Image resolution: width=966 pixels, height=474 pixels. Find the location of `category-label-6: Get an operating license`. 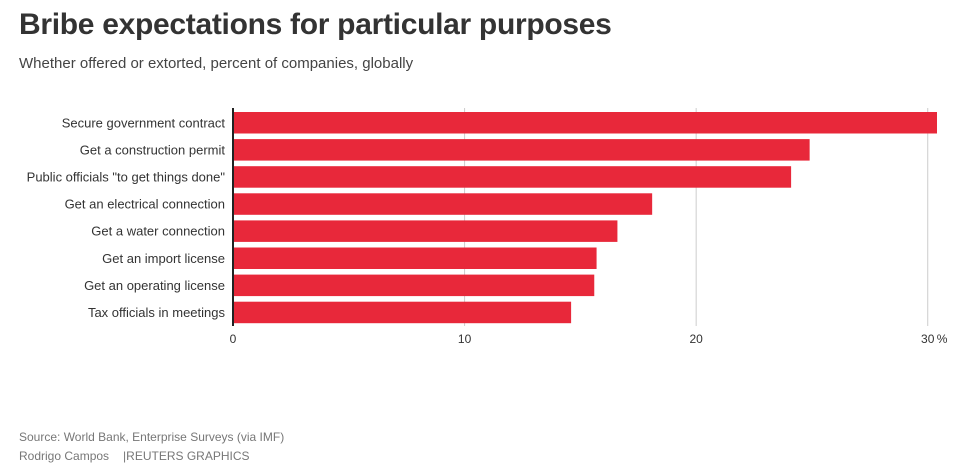

category-label-6: Get an operating license is located at coordinates (154, 285).